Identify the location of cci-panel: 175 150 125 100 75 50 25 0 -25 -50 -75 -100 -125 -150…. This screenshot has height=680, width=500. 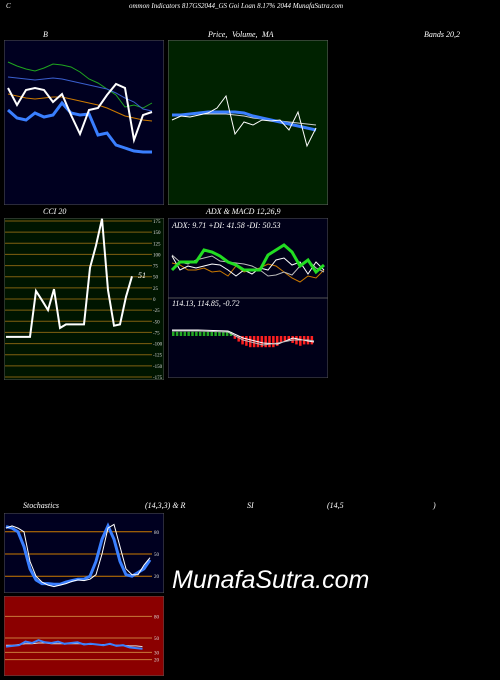
(84, 299).